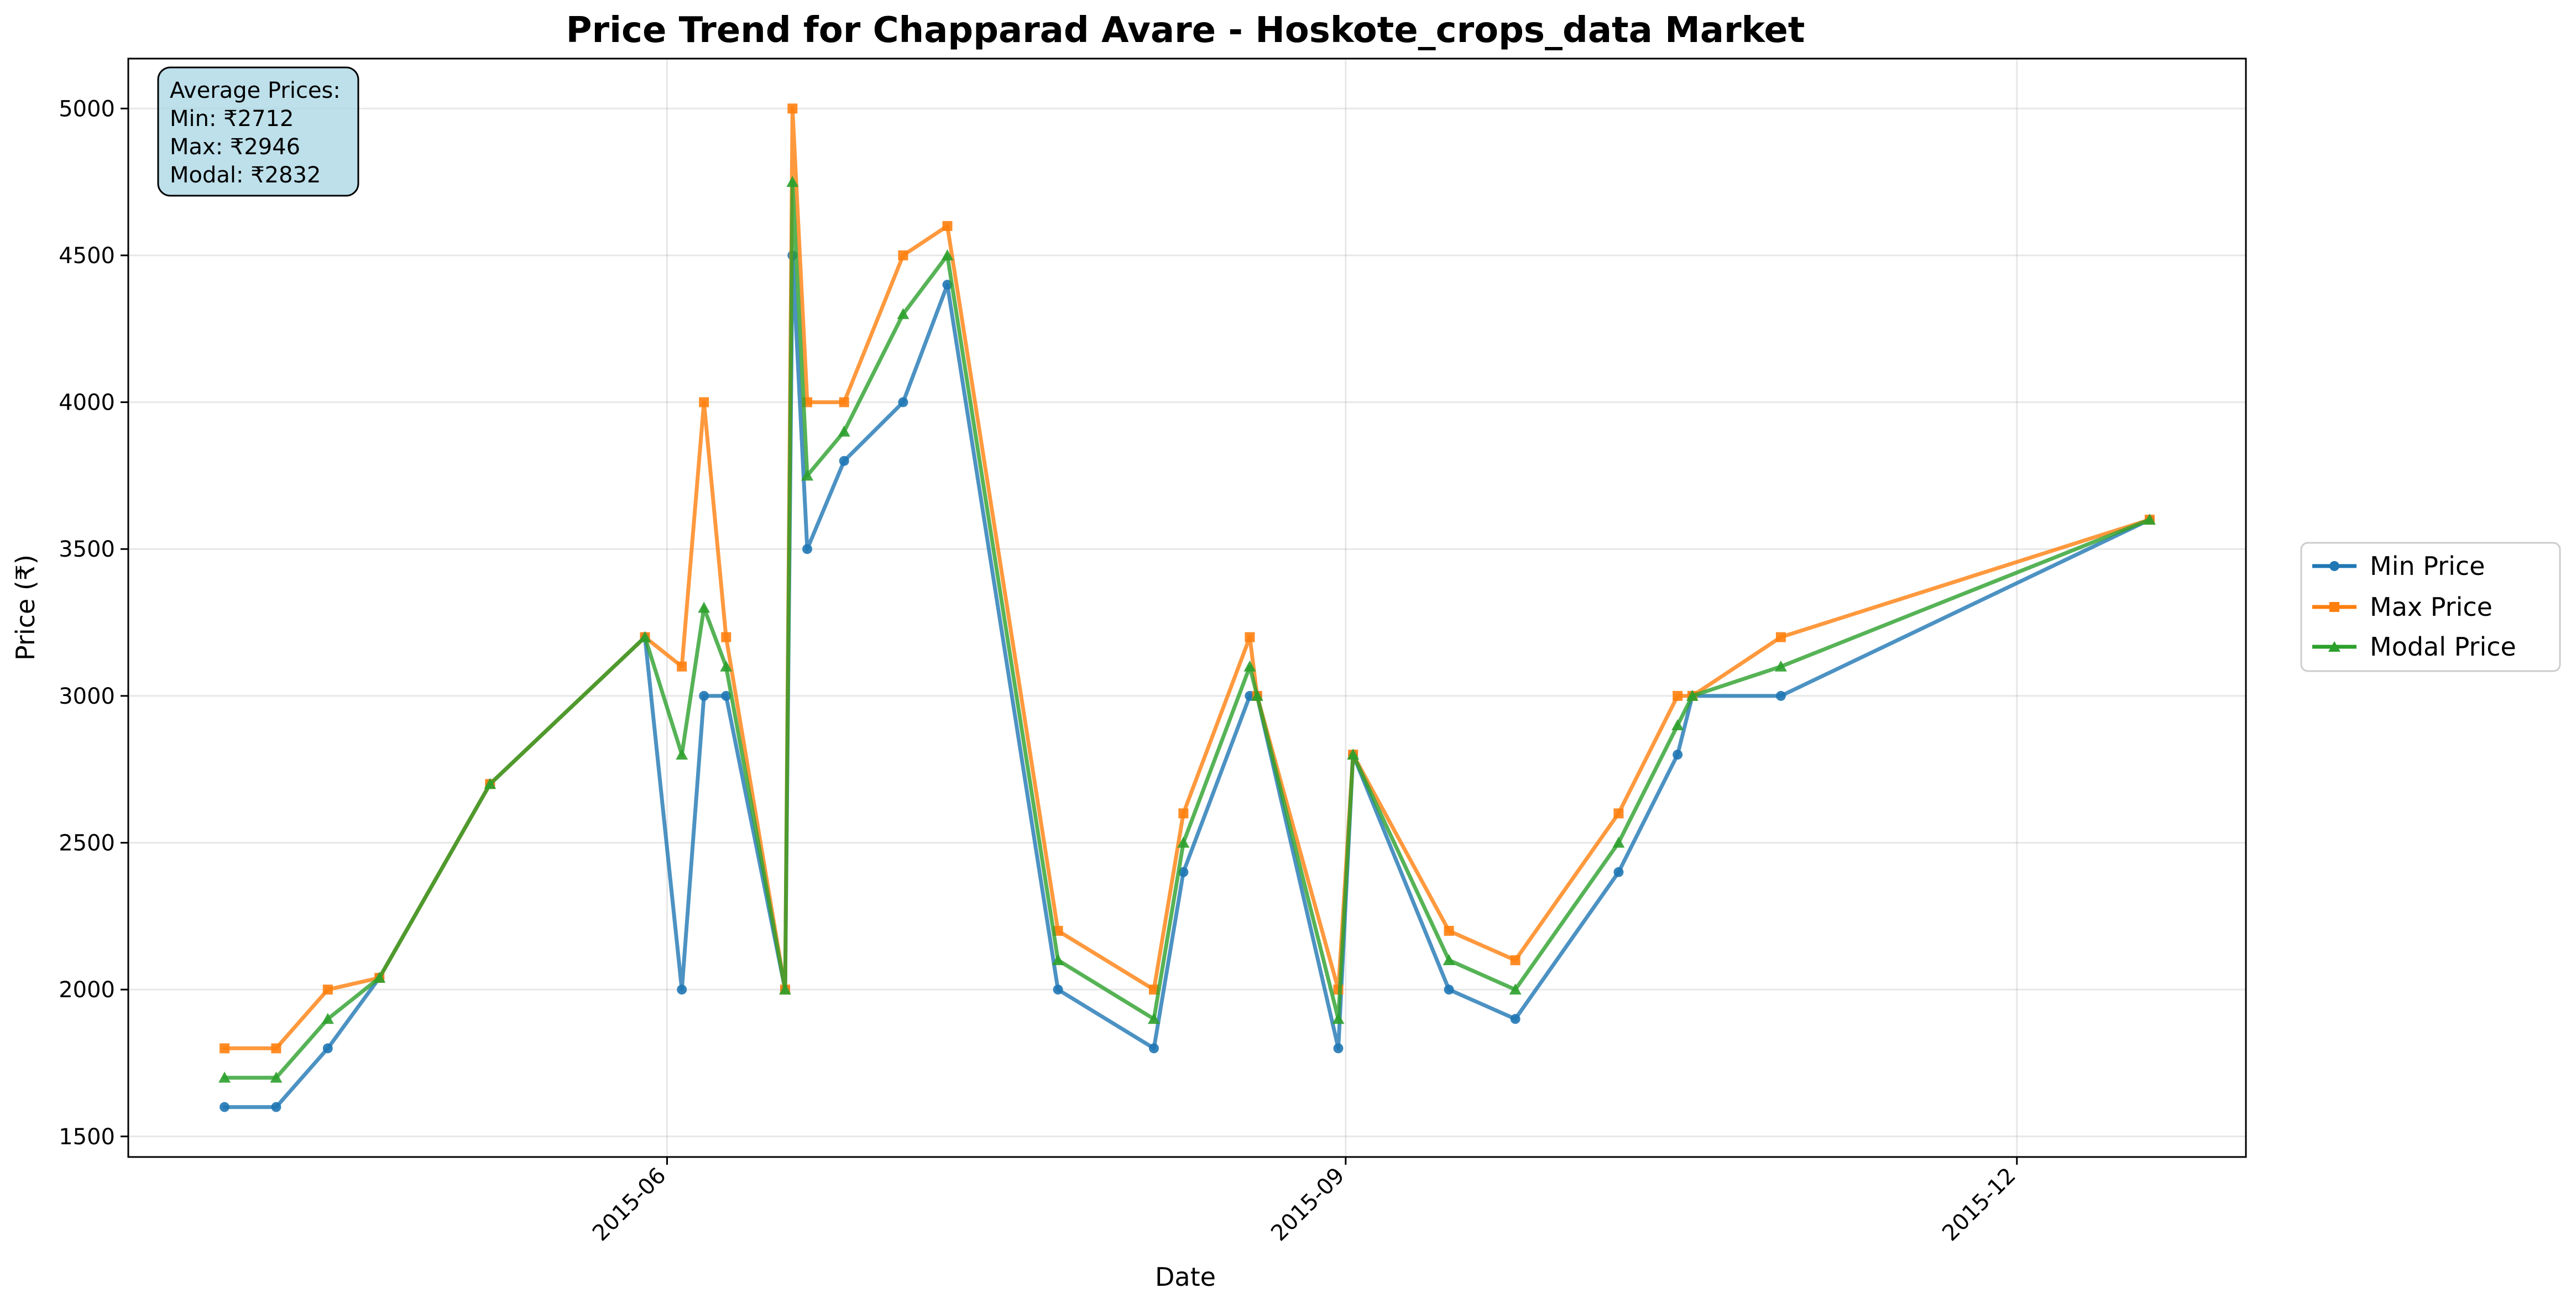 The width and height of the screenshot is (2576, 1309). What do you see at coordinates (235, 147) in the screenshot?
I see `average-max: Max: ₹2946` at bounding box center [235, 147].